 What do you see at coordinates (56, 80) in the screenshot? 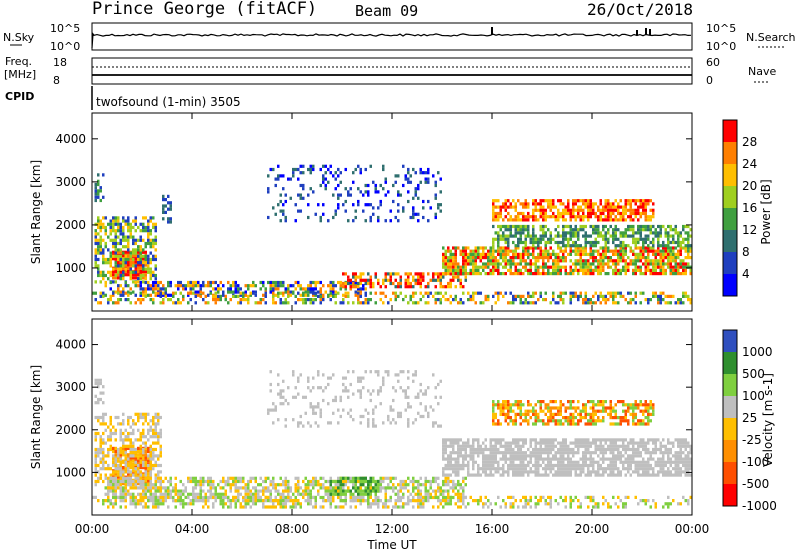
I see `freq-tick-bottom: 8` at bounding box center [56, 80].